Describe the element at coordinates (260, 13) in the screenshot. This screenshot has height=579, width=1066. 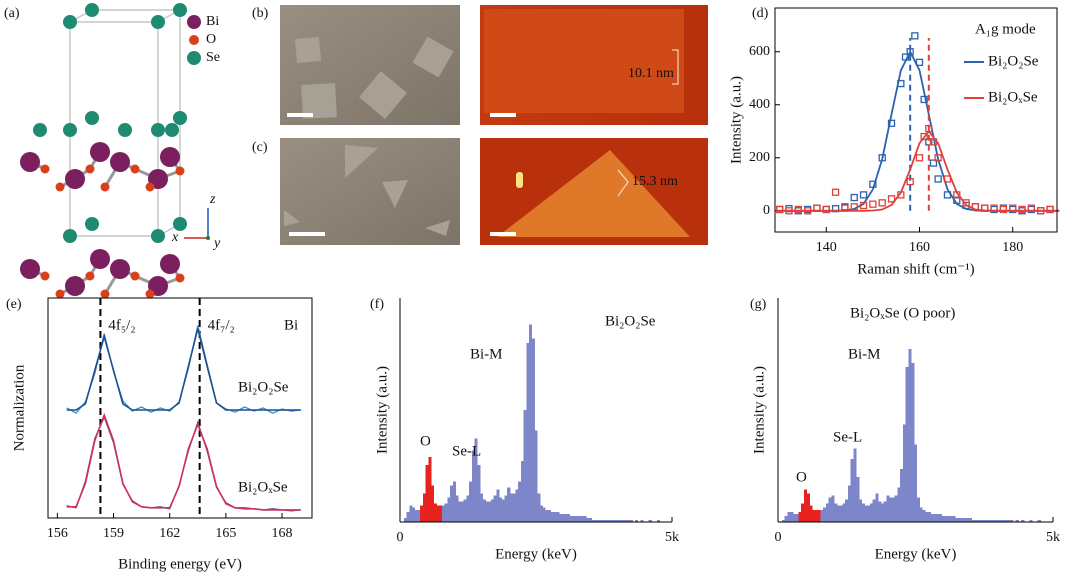
I see `panel-label: (b)` at that location.